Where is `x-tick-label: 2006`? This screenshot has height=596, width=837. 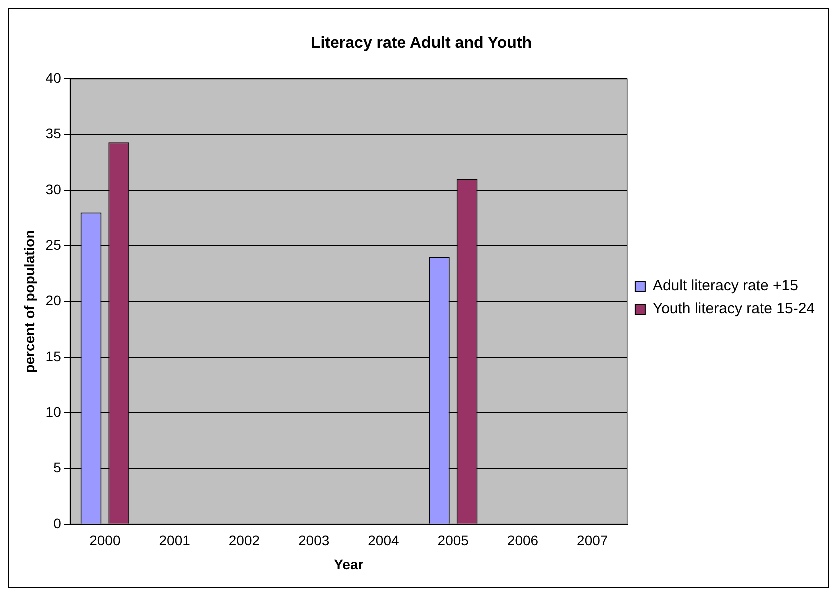 x-tick-label: 2006 is located at coordinates (523, 540).